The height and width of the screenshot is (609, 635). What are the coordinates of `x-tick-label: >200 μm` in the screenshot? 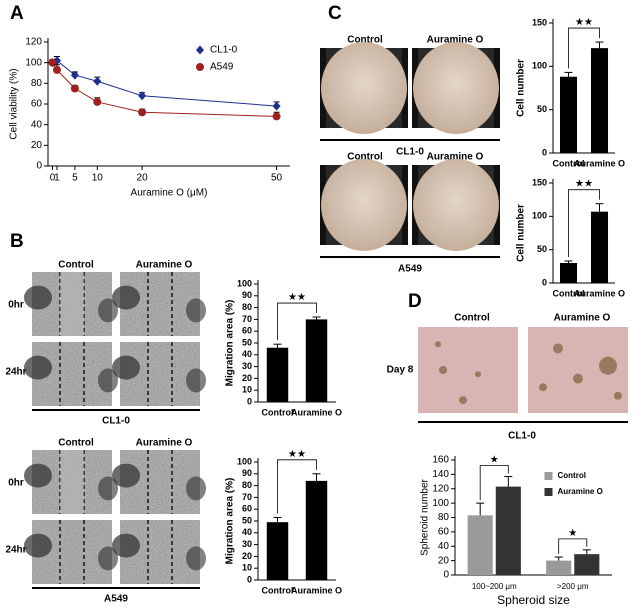 It's located at (573, 586).